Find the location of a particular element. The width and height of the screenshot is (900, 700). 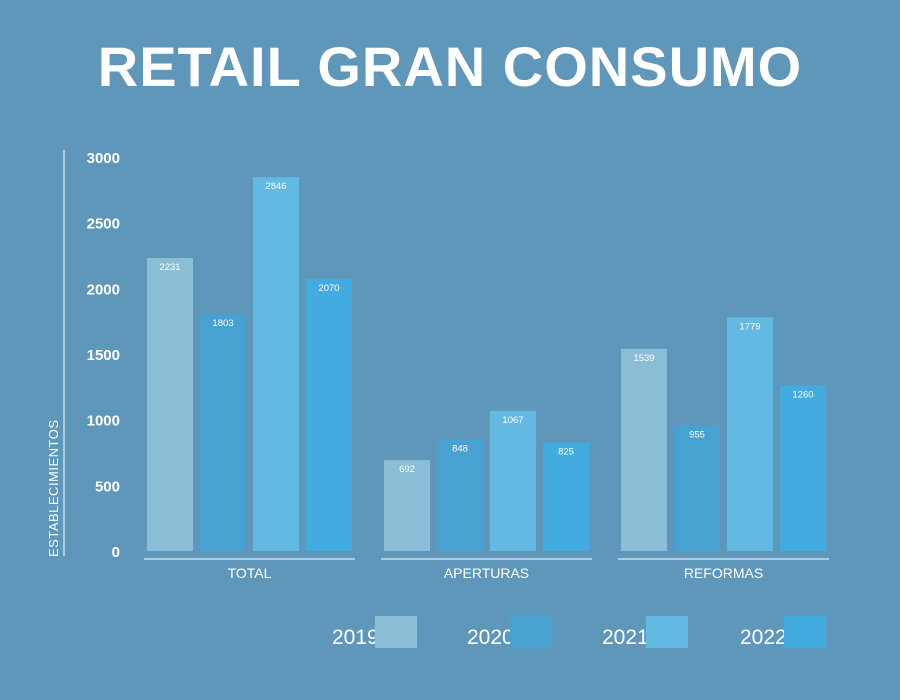

legend-swatch-2020 is located at coordinates (531, 632).